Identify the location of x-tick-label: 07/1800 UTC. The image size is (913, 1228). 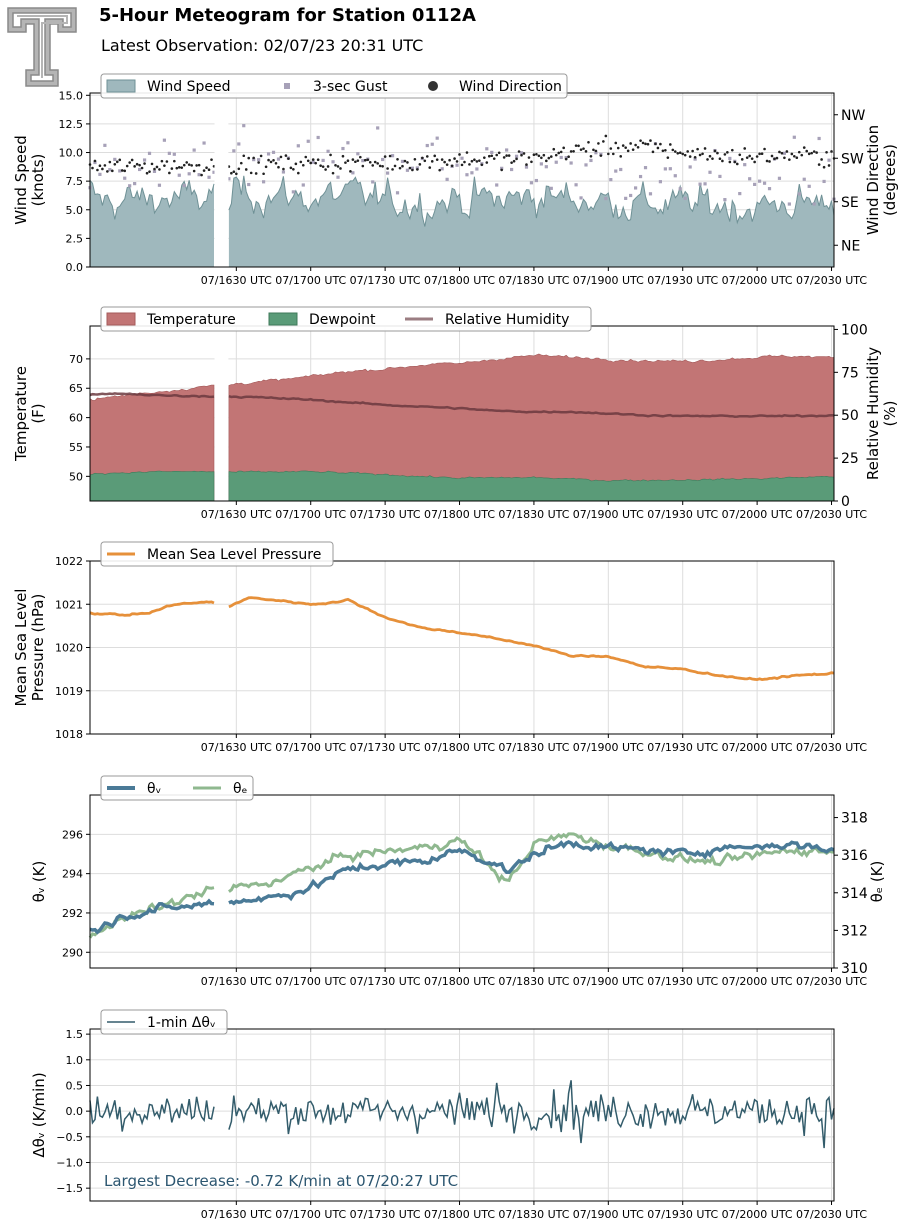
(459, 514).